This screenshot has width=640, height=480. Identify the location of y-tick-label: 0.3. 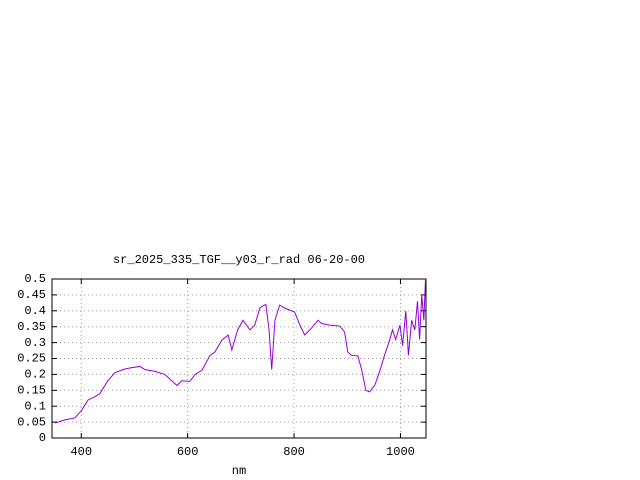
(35, 343).